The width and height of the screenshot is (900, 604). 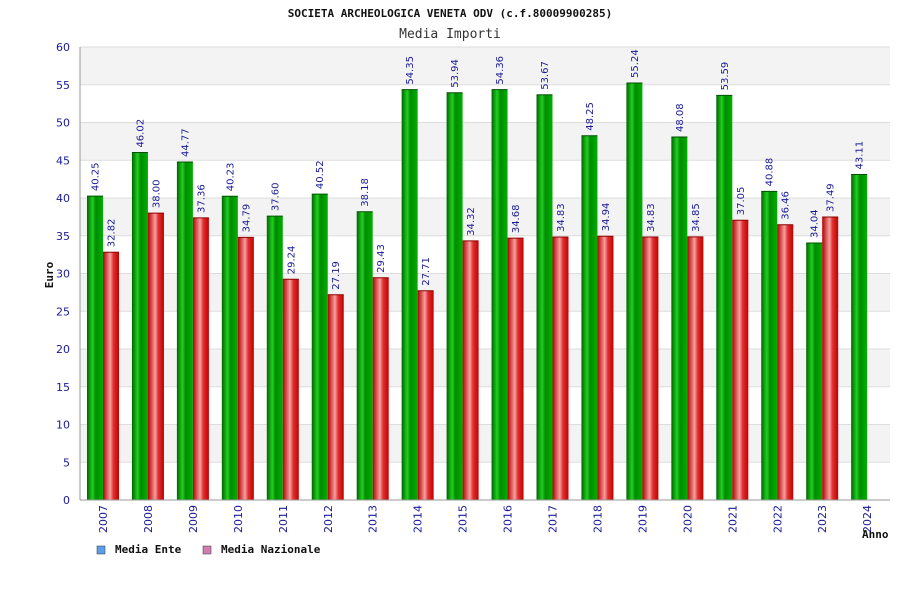 I want to click on value-label: 36.46, so click(x=786, y=205).